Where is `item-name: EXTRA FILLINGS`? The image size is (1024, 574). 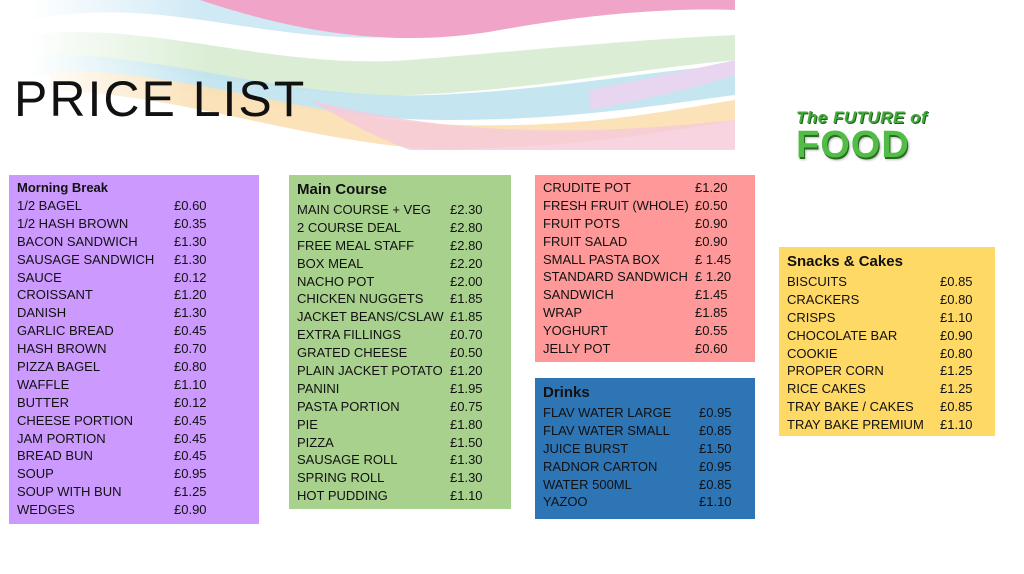
item-name: EXTRA FILLINGS is located at coordinates (349, 335).